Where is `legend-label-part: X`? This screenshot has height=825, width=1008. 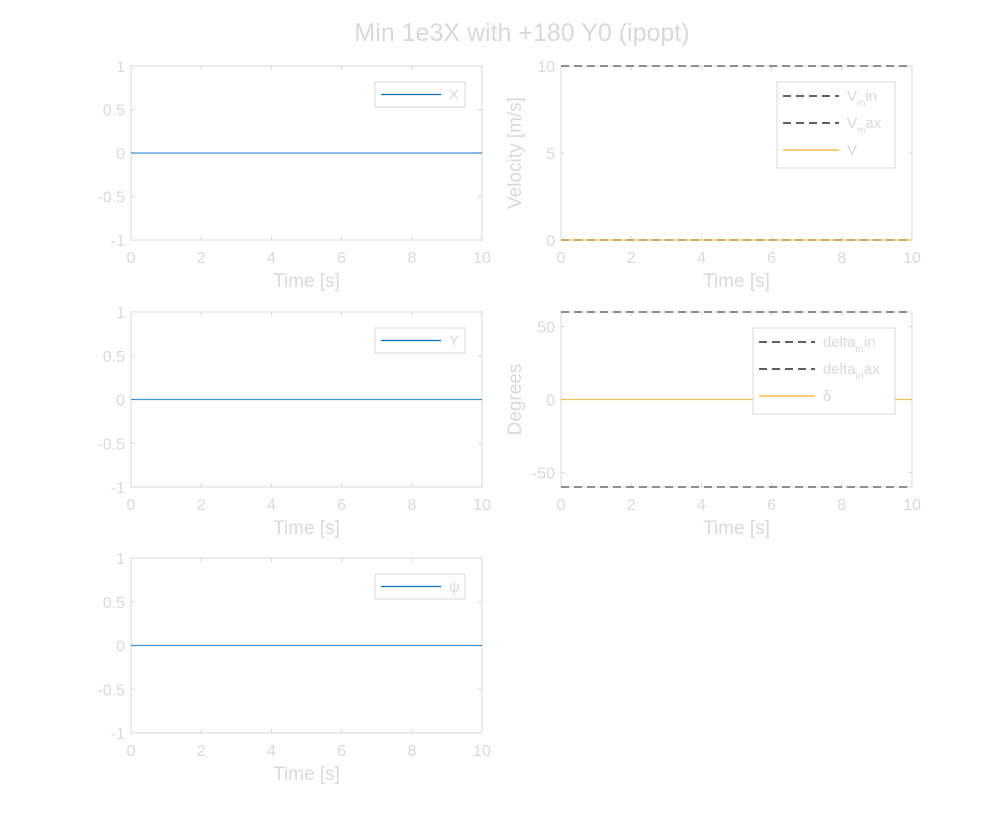 legend-label-part: X is located at coordinates (454, 95).